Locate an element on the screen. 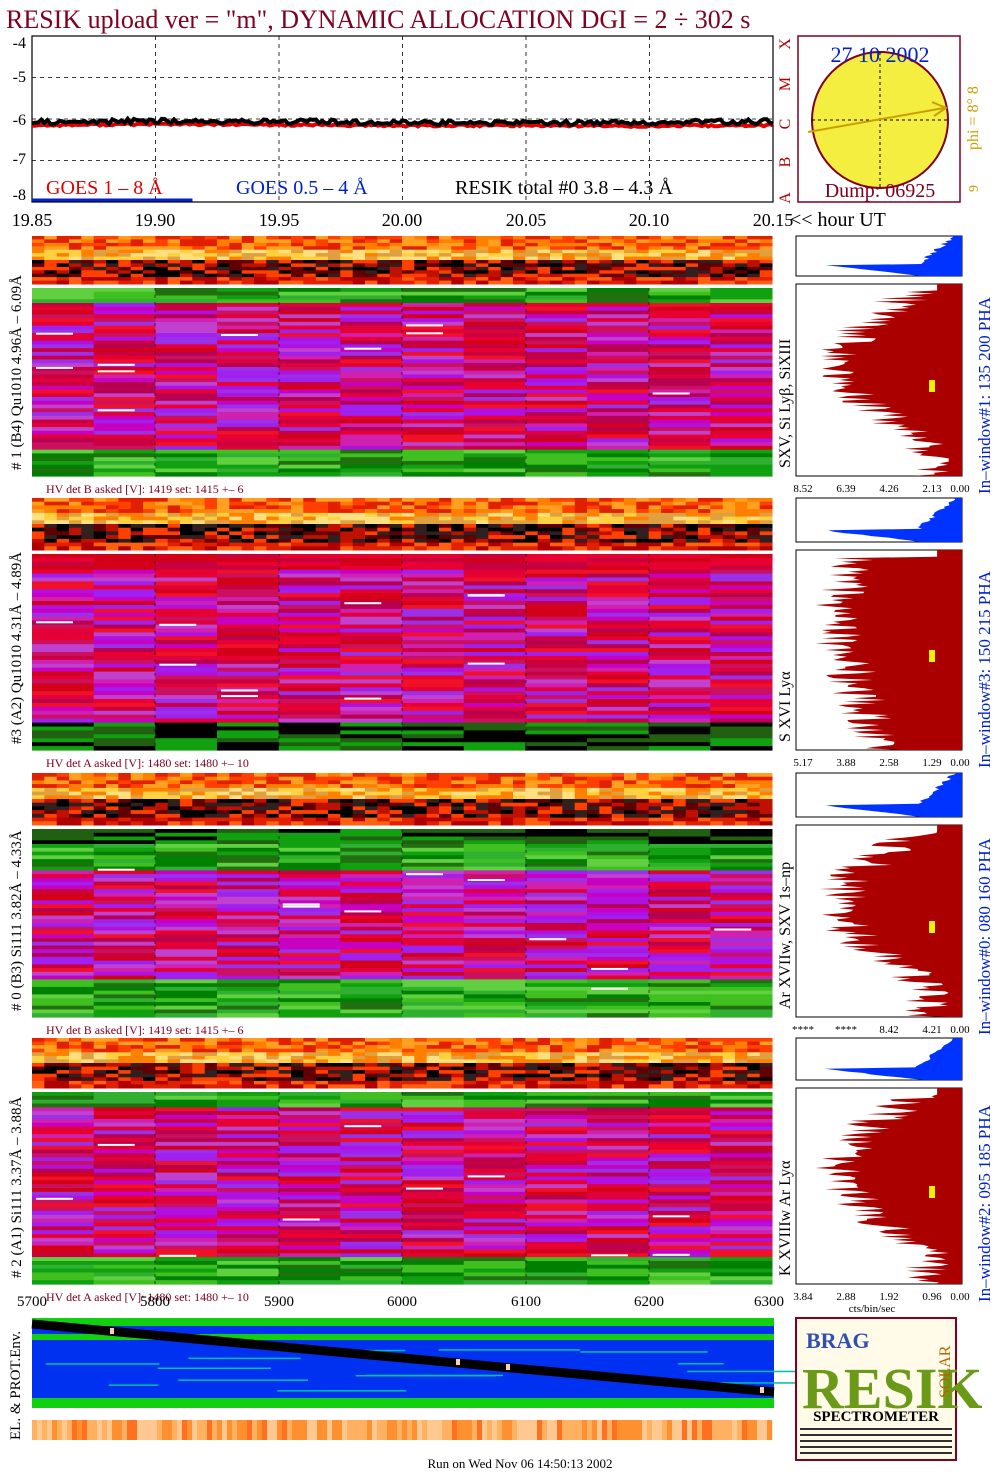 Image resolution: width=1004 pixels, height=1481 pixels. window-marker is located at coordinates (932, 656).